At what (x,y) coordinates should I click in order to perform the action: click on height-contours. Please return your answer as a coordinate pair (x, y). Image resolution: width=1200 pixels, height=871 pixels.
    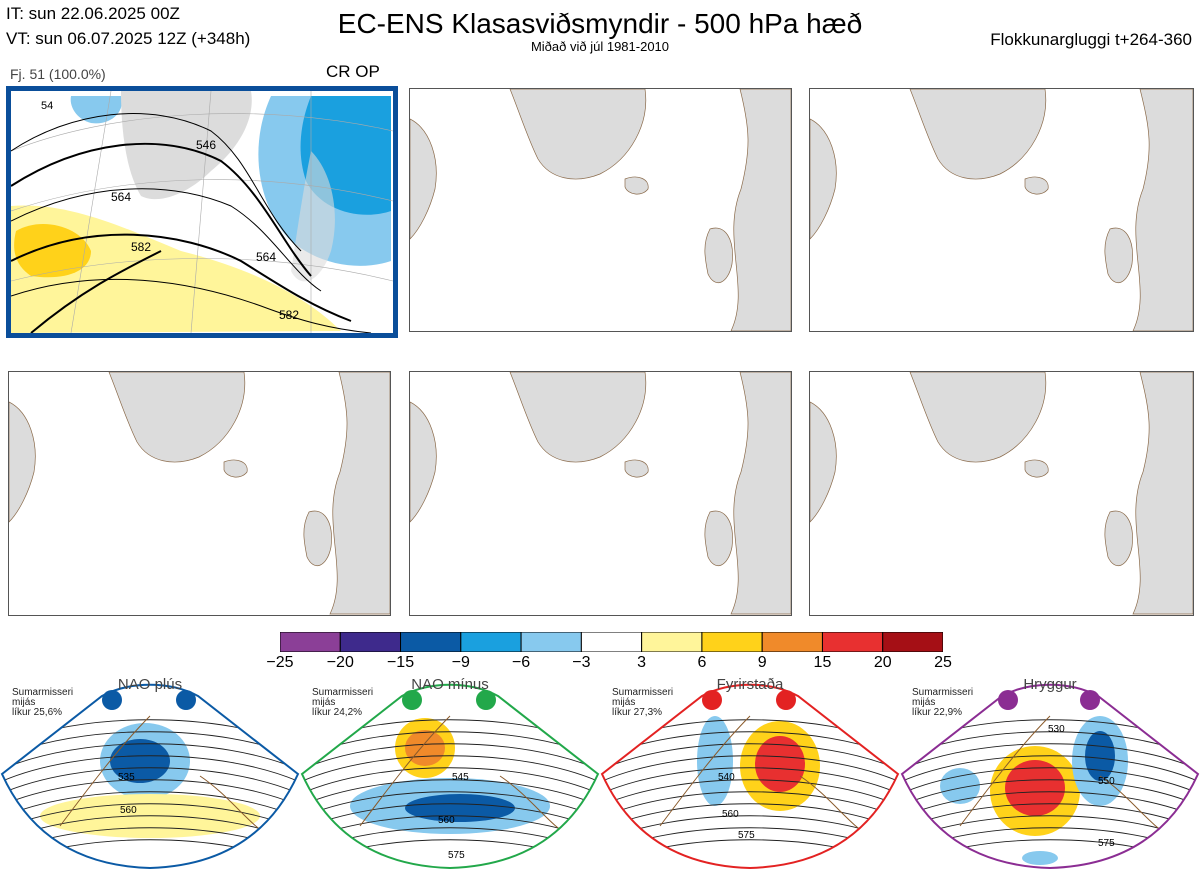
    Looking at the image, I should click on (191, 223).